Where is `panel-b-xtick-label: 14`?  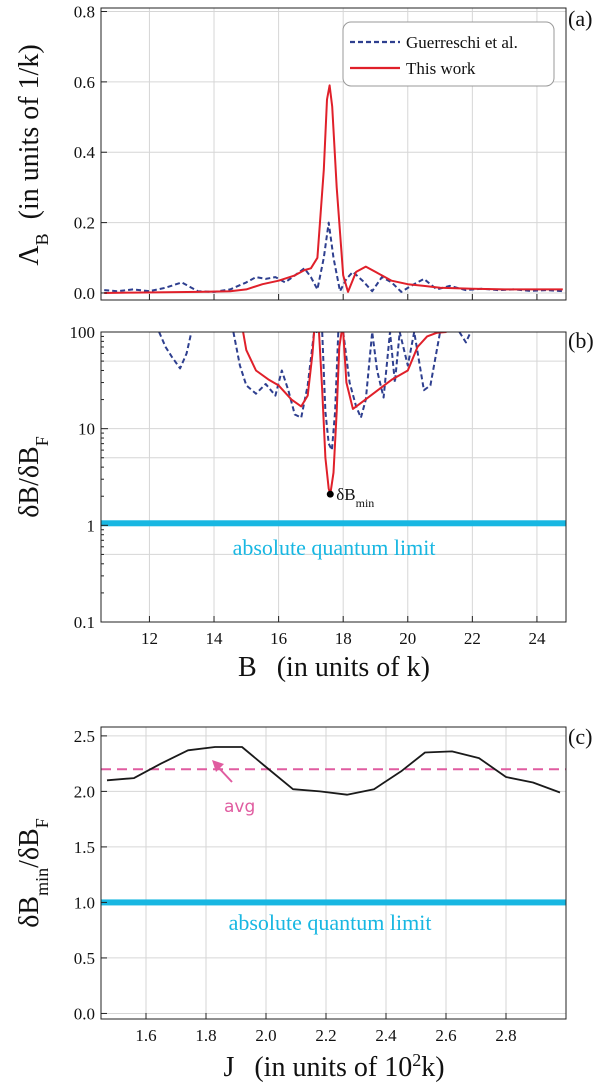
panel-b-xtick-label: 14 is located at coordinates (215, 638).